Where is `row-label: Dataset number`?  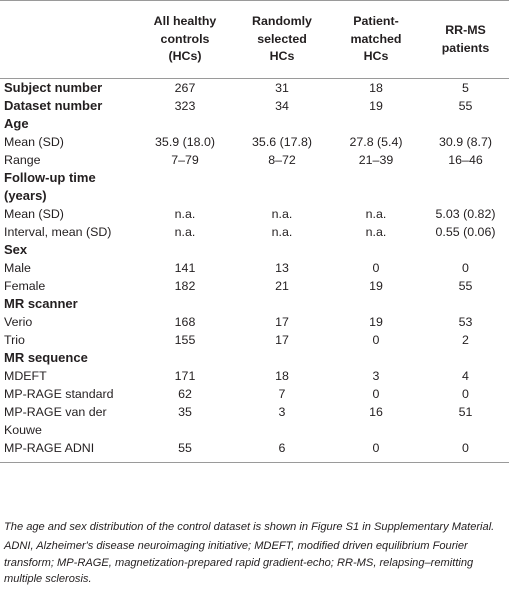
row-label: Dataset number is located at coordinates (53, 105).